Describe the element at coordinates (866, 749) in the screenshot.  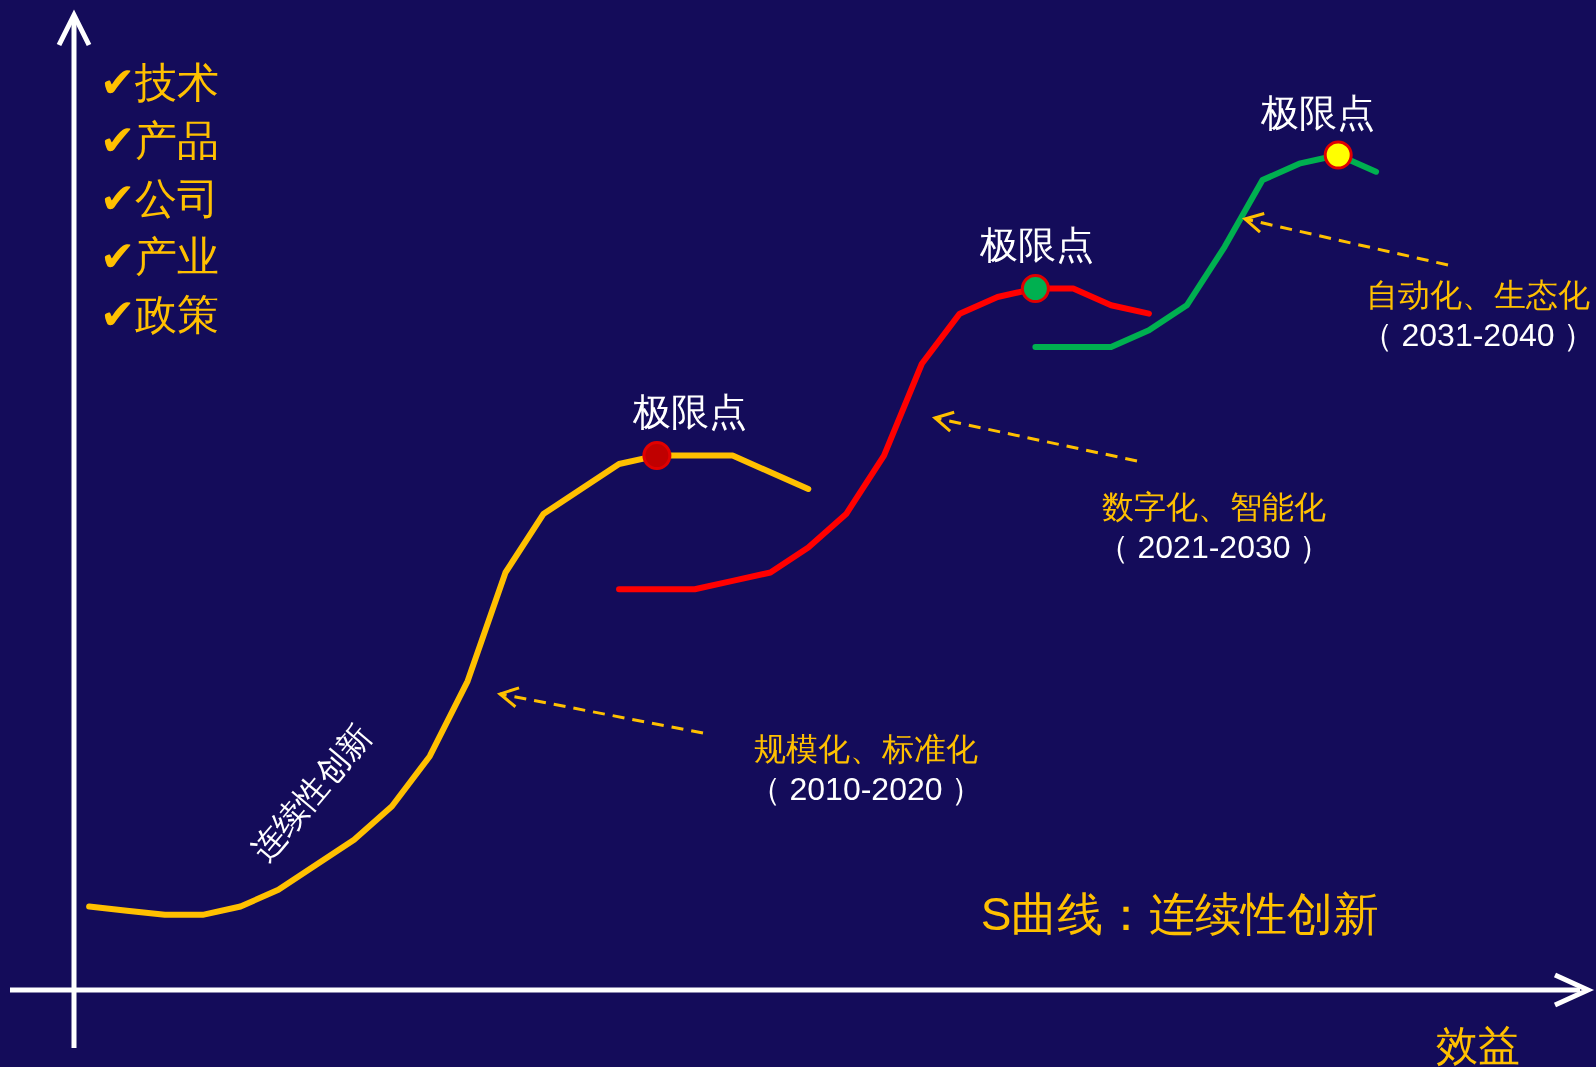
I see `annotation: 规模化、标准化` at that location.